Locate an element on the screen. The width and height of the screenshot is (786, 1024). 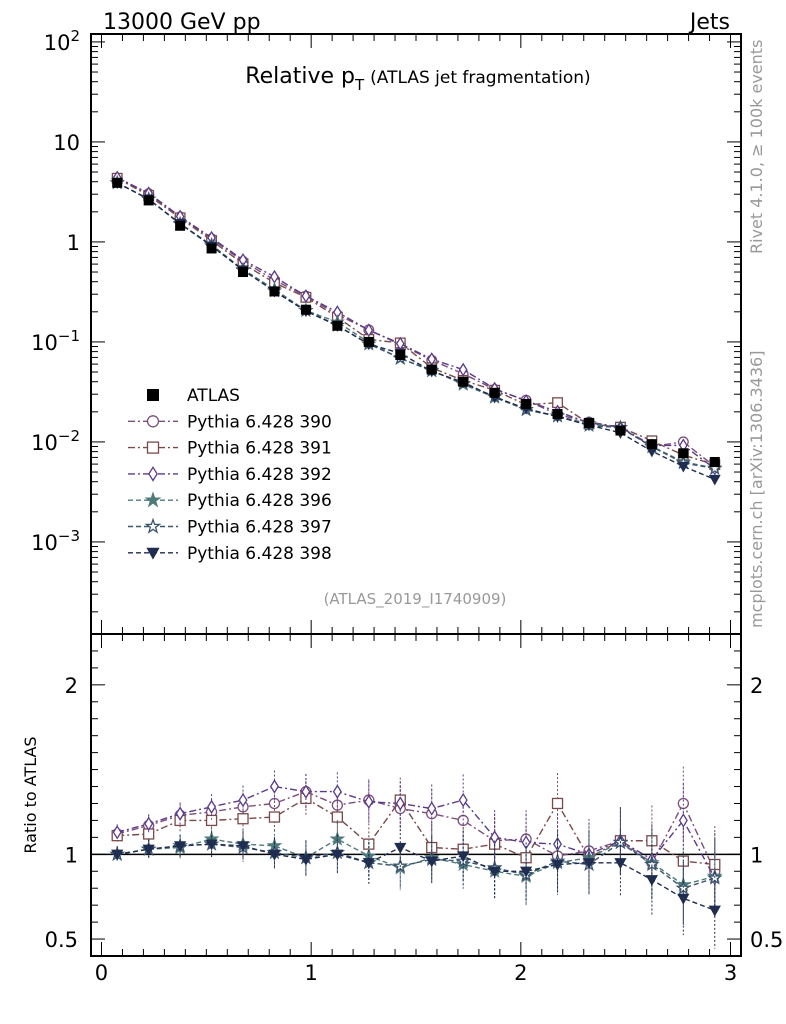
legend-label: Pythia 6.428 390 is located at coordinates (259, 422).